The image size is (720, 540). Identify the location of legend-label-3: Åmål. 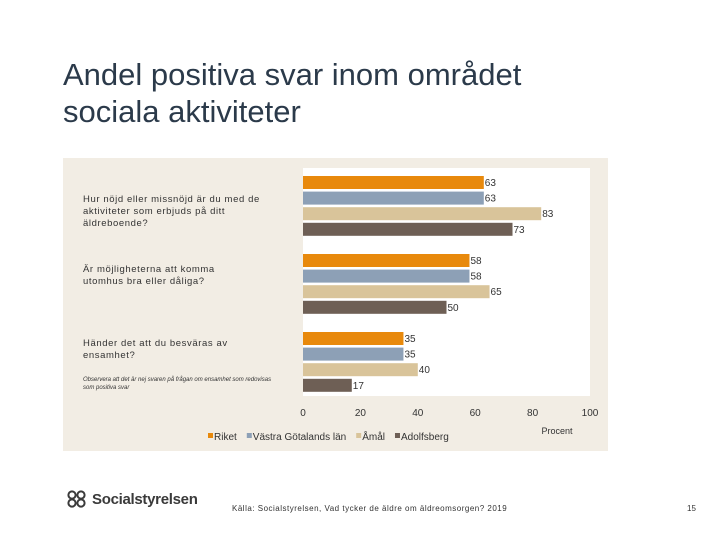
(373, 436).